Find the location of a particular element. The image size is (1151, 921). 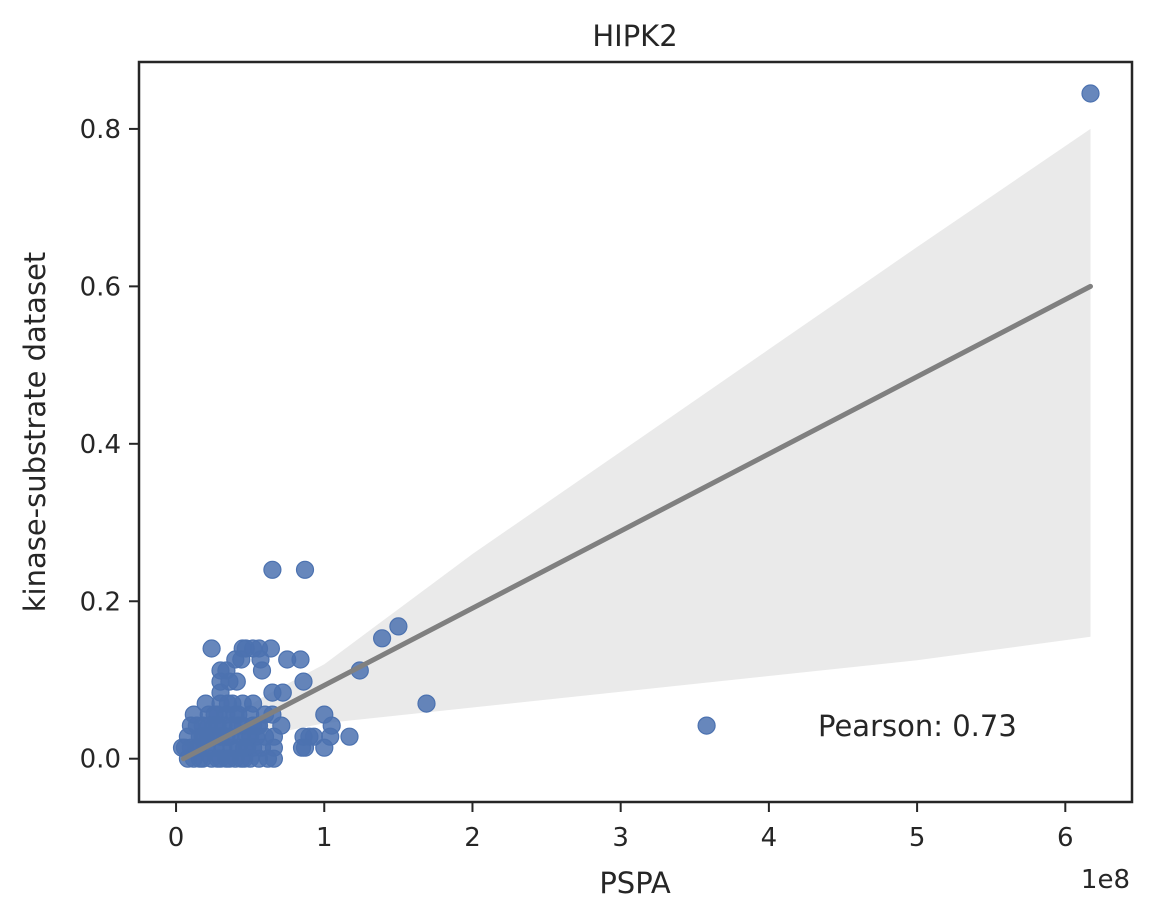

y-tick-label: 0.0 is located at coordinates (100, 760).